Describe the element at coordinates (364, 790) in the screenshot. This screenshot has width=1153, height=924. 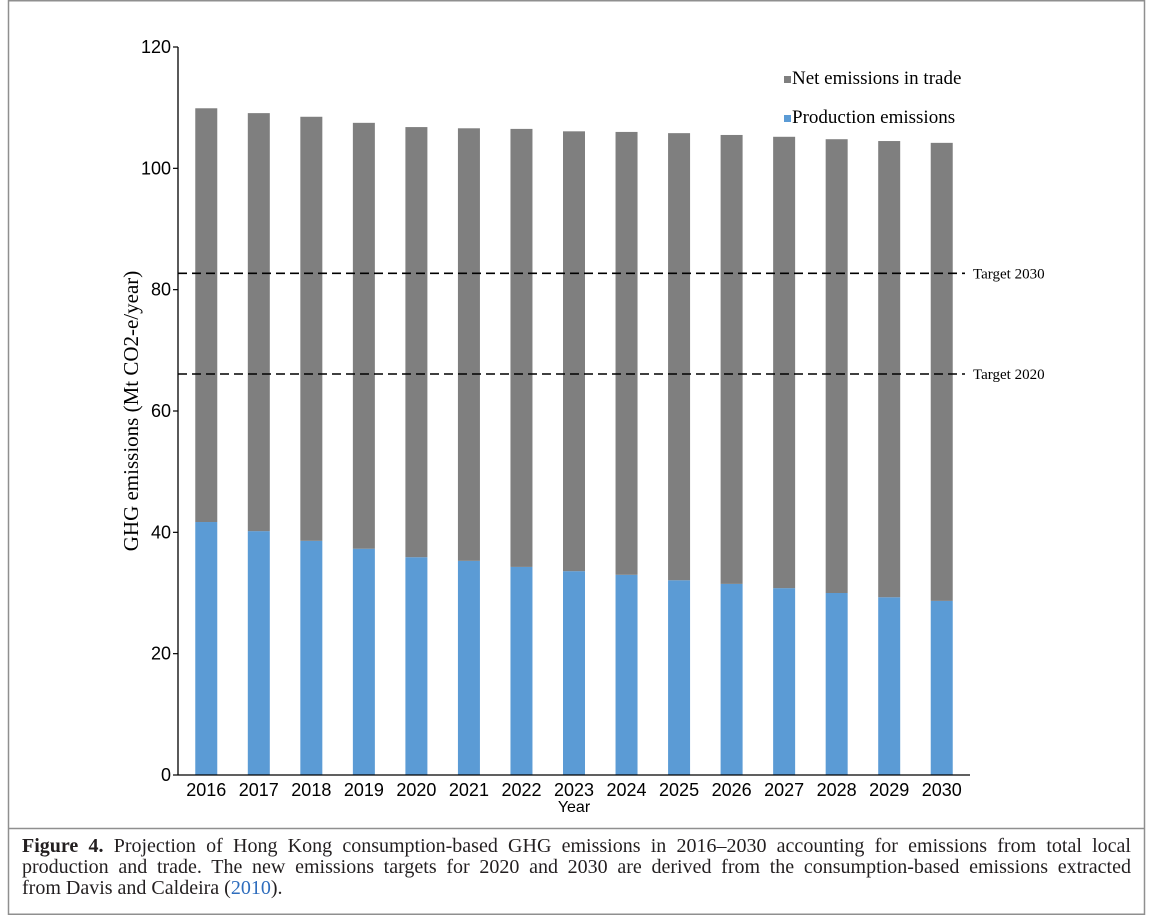
I see `x-tick-label-2019: 2019` at that location.